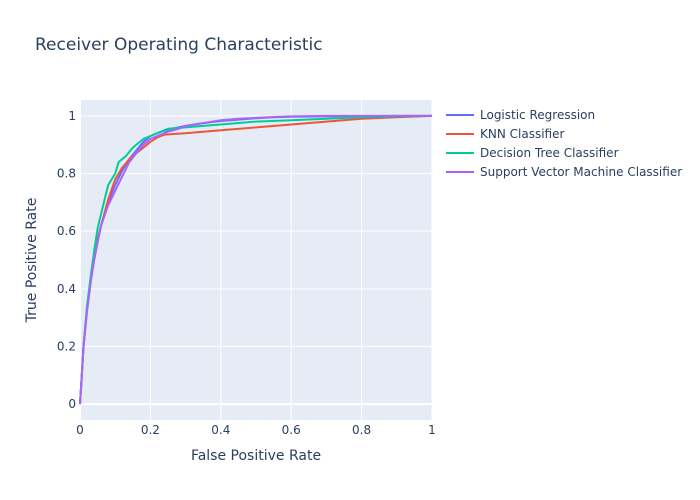 The height and width of the screenshot is (500, 700). Describe the element at coordinates (361, 430) in the screenshot. I see `x-tick-label: 0.8` at that location.